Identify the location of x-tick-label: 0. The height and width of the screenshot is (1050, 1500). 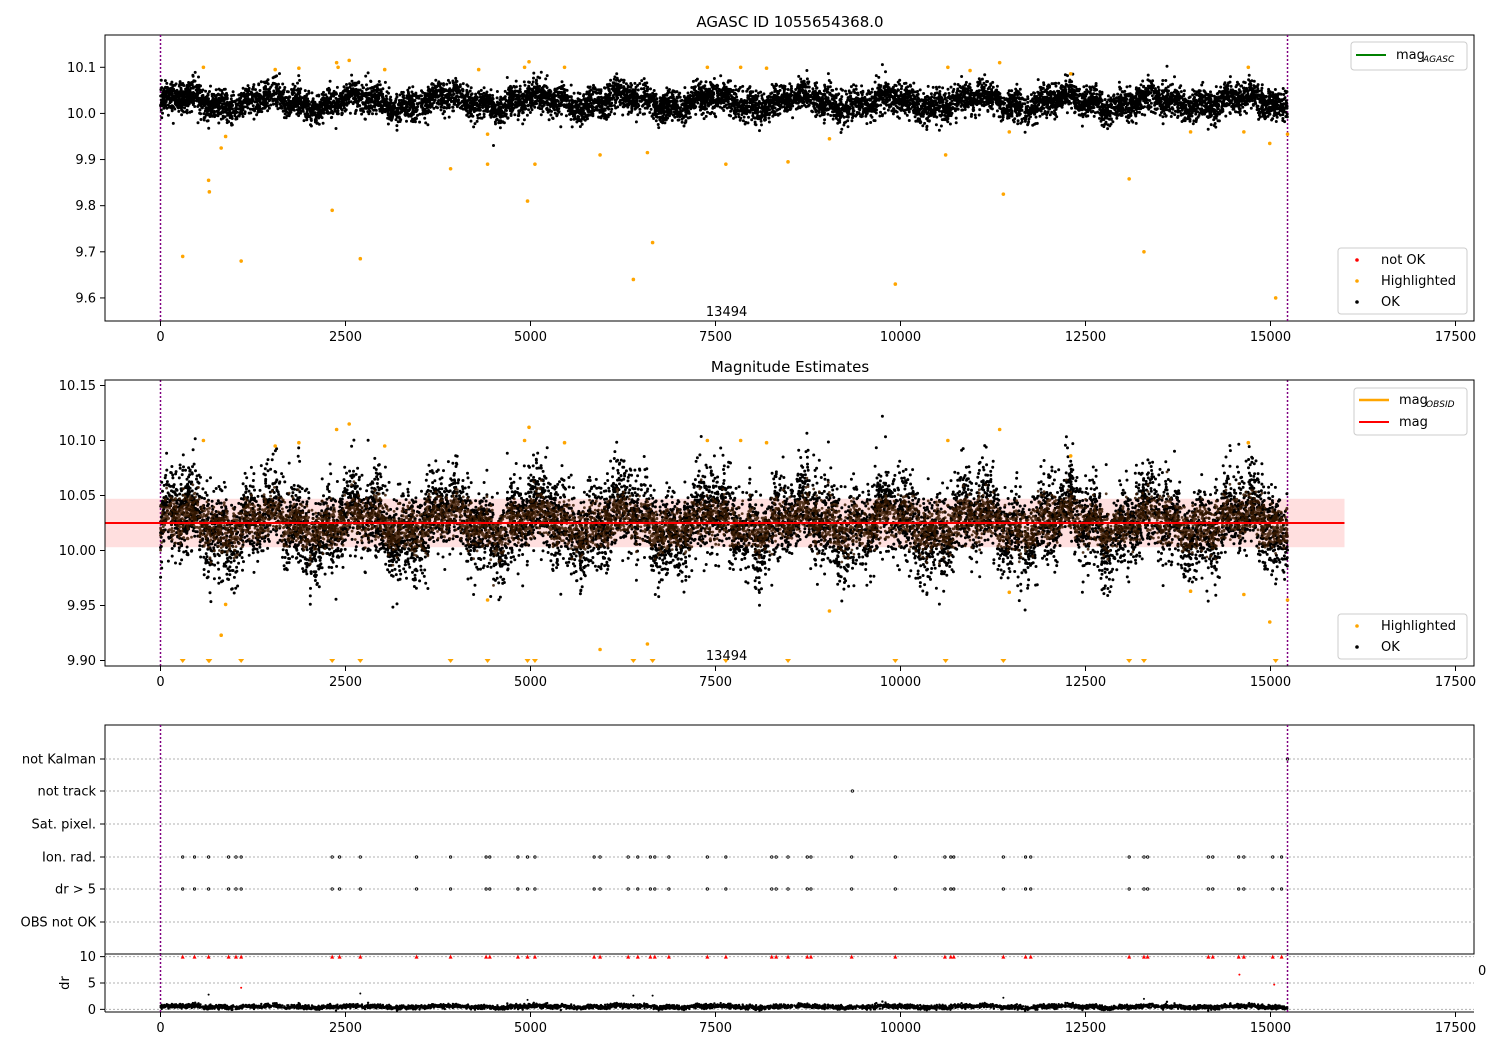
(160, 1028).